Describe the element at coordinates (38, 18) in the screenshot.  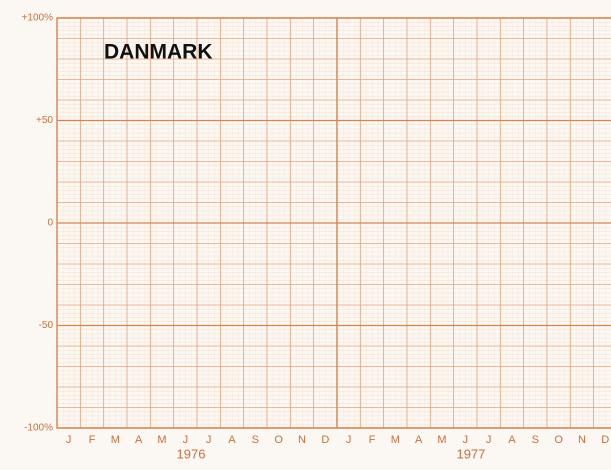
I see `y-tick-label: +100%` at that location.